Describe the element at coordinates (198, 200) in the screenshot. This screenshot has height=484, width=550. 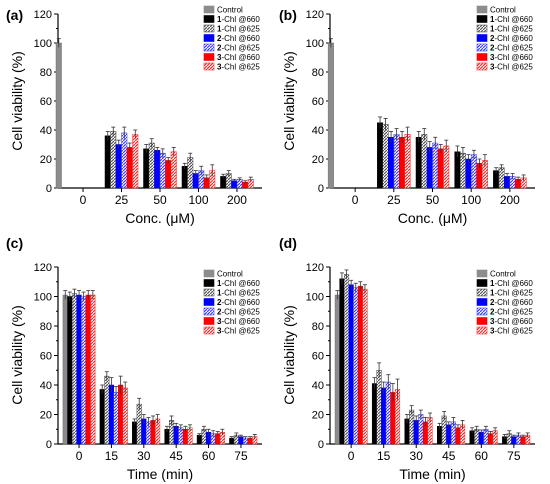
I see `x-tick-label: 100` at that location.